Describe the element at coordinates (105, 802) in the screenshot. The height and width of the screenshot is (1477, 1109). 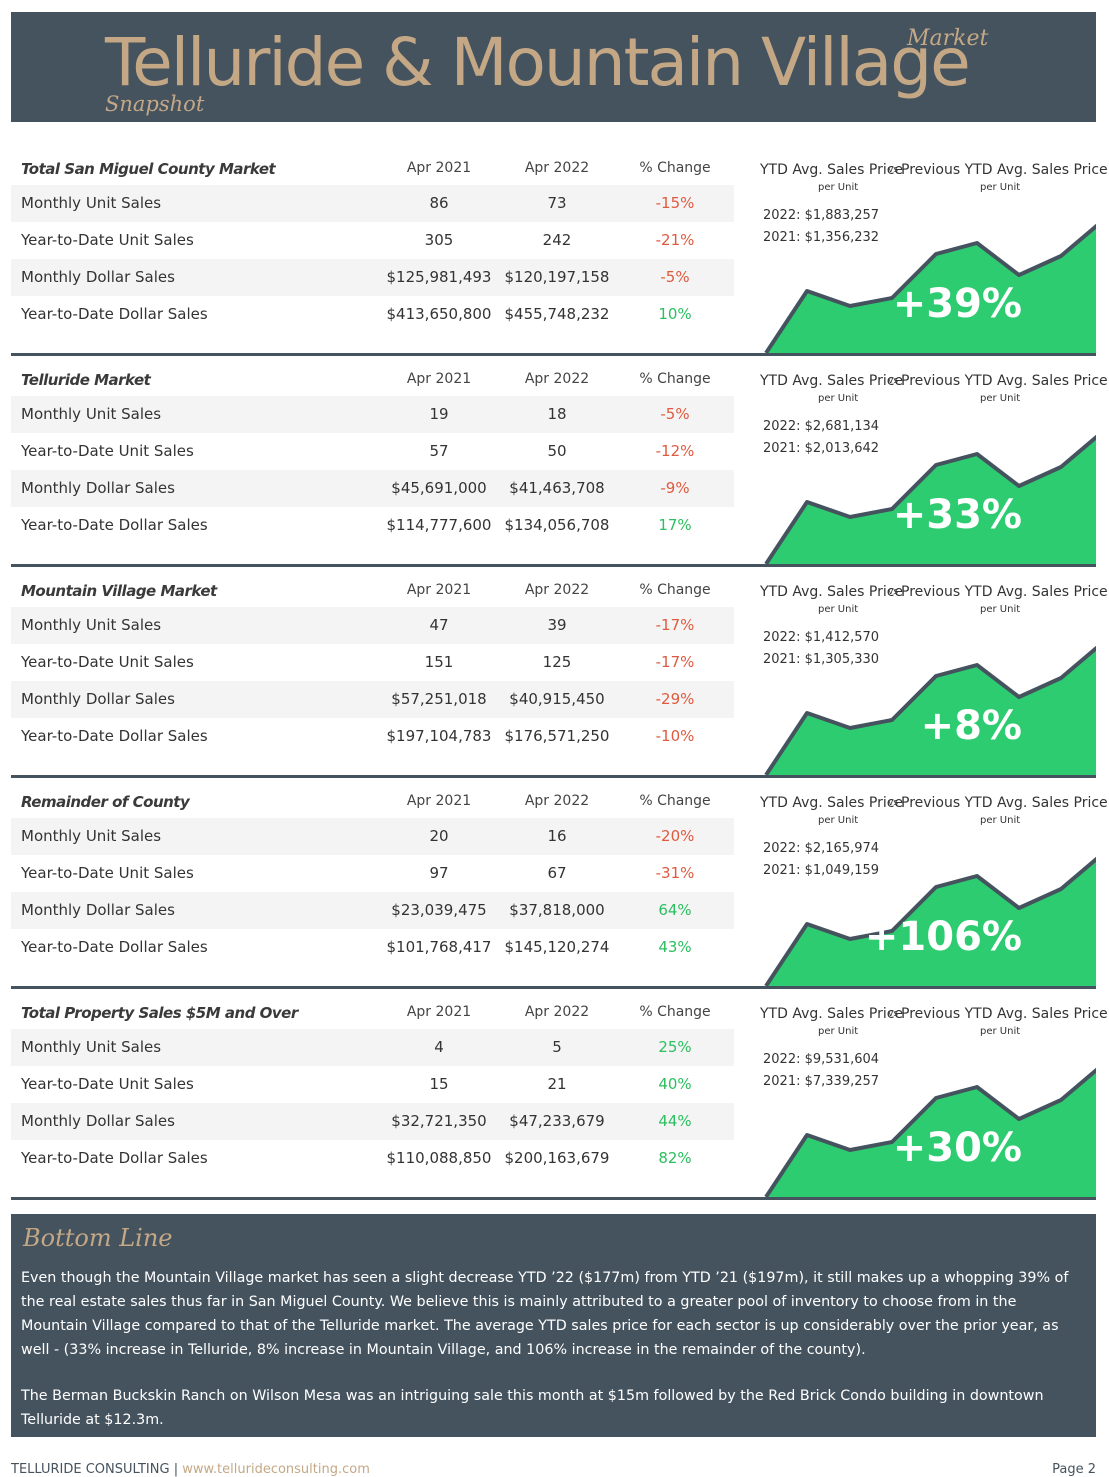
I see `section-title: Remainder of County` at that location.